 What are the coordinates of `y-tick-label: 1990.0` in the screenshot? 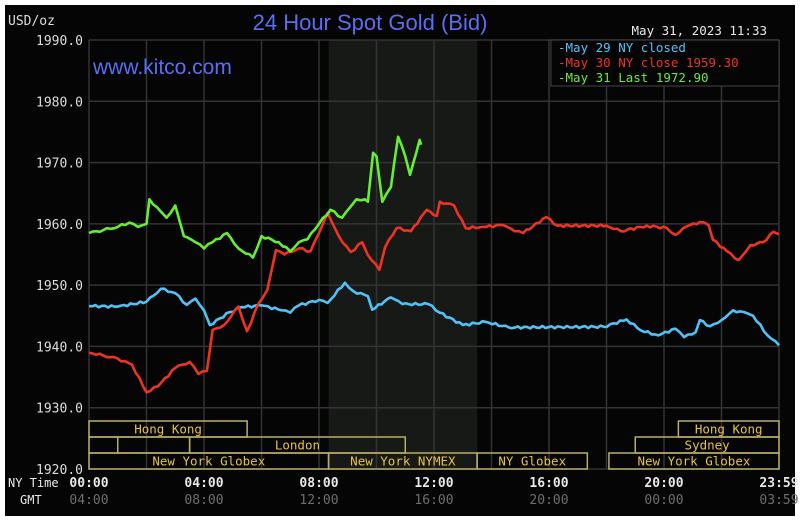 It's located at (59, 41).